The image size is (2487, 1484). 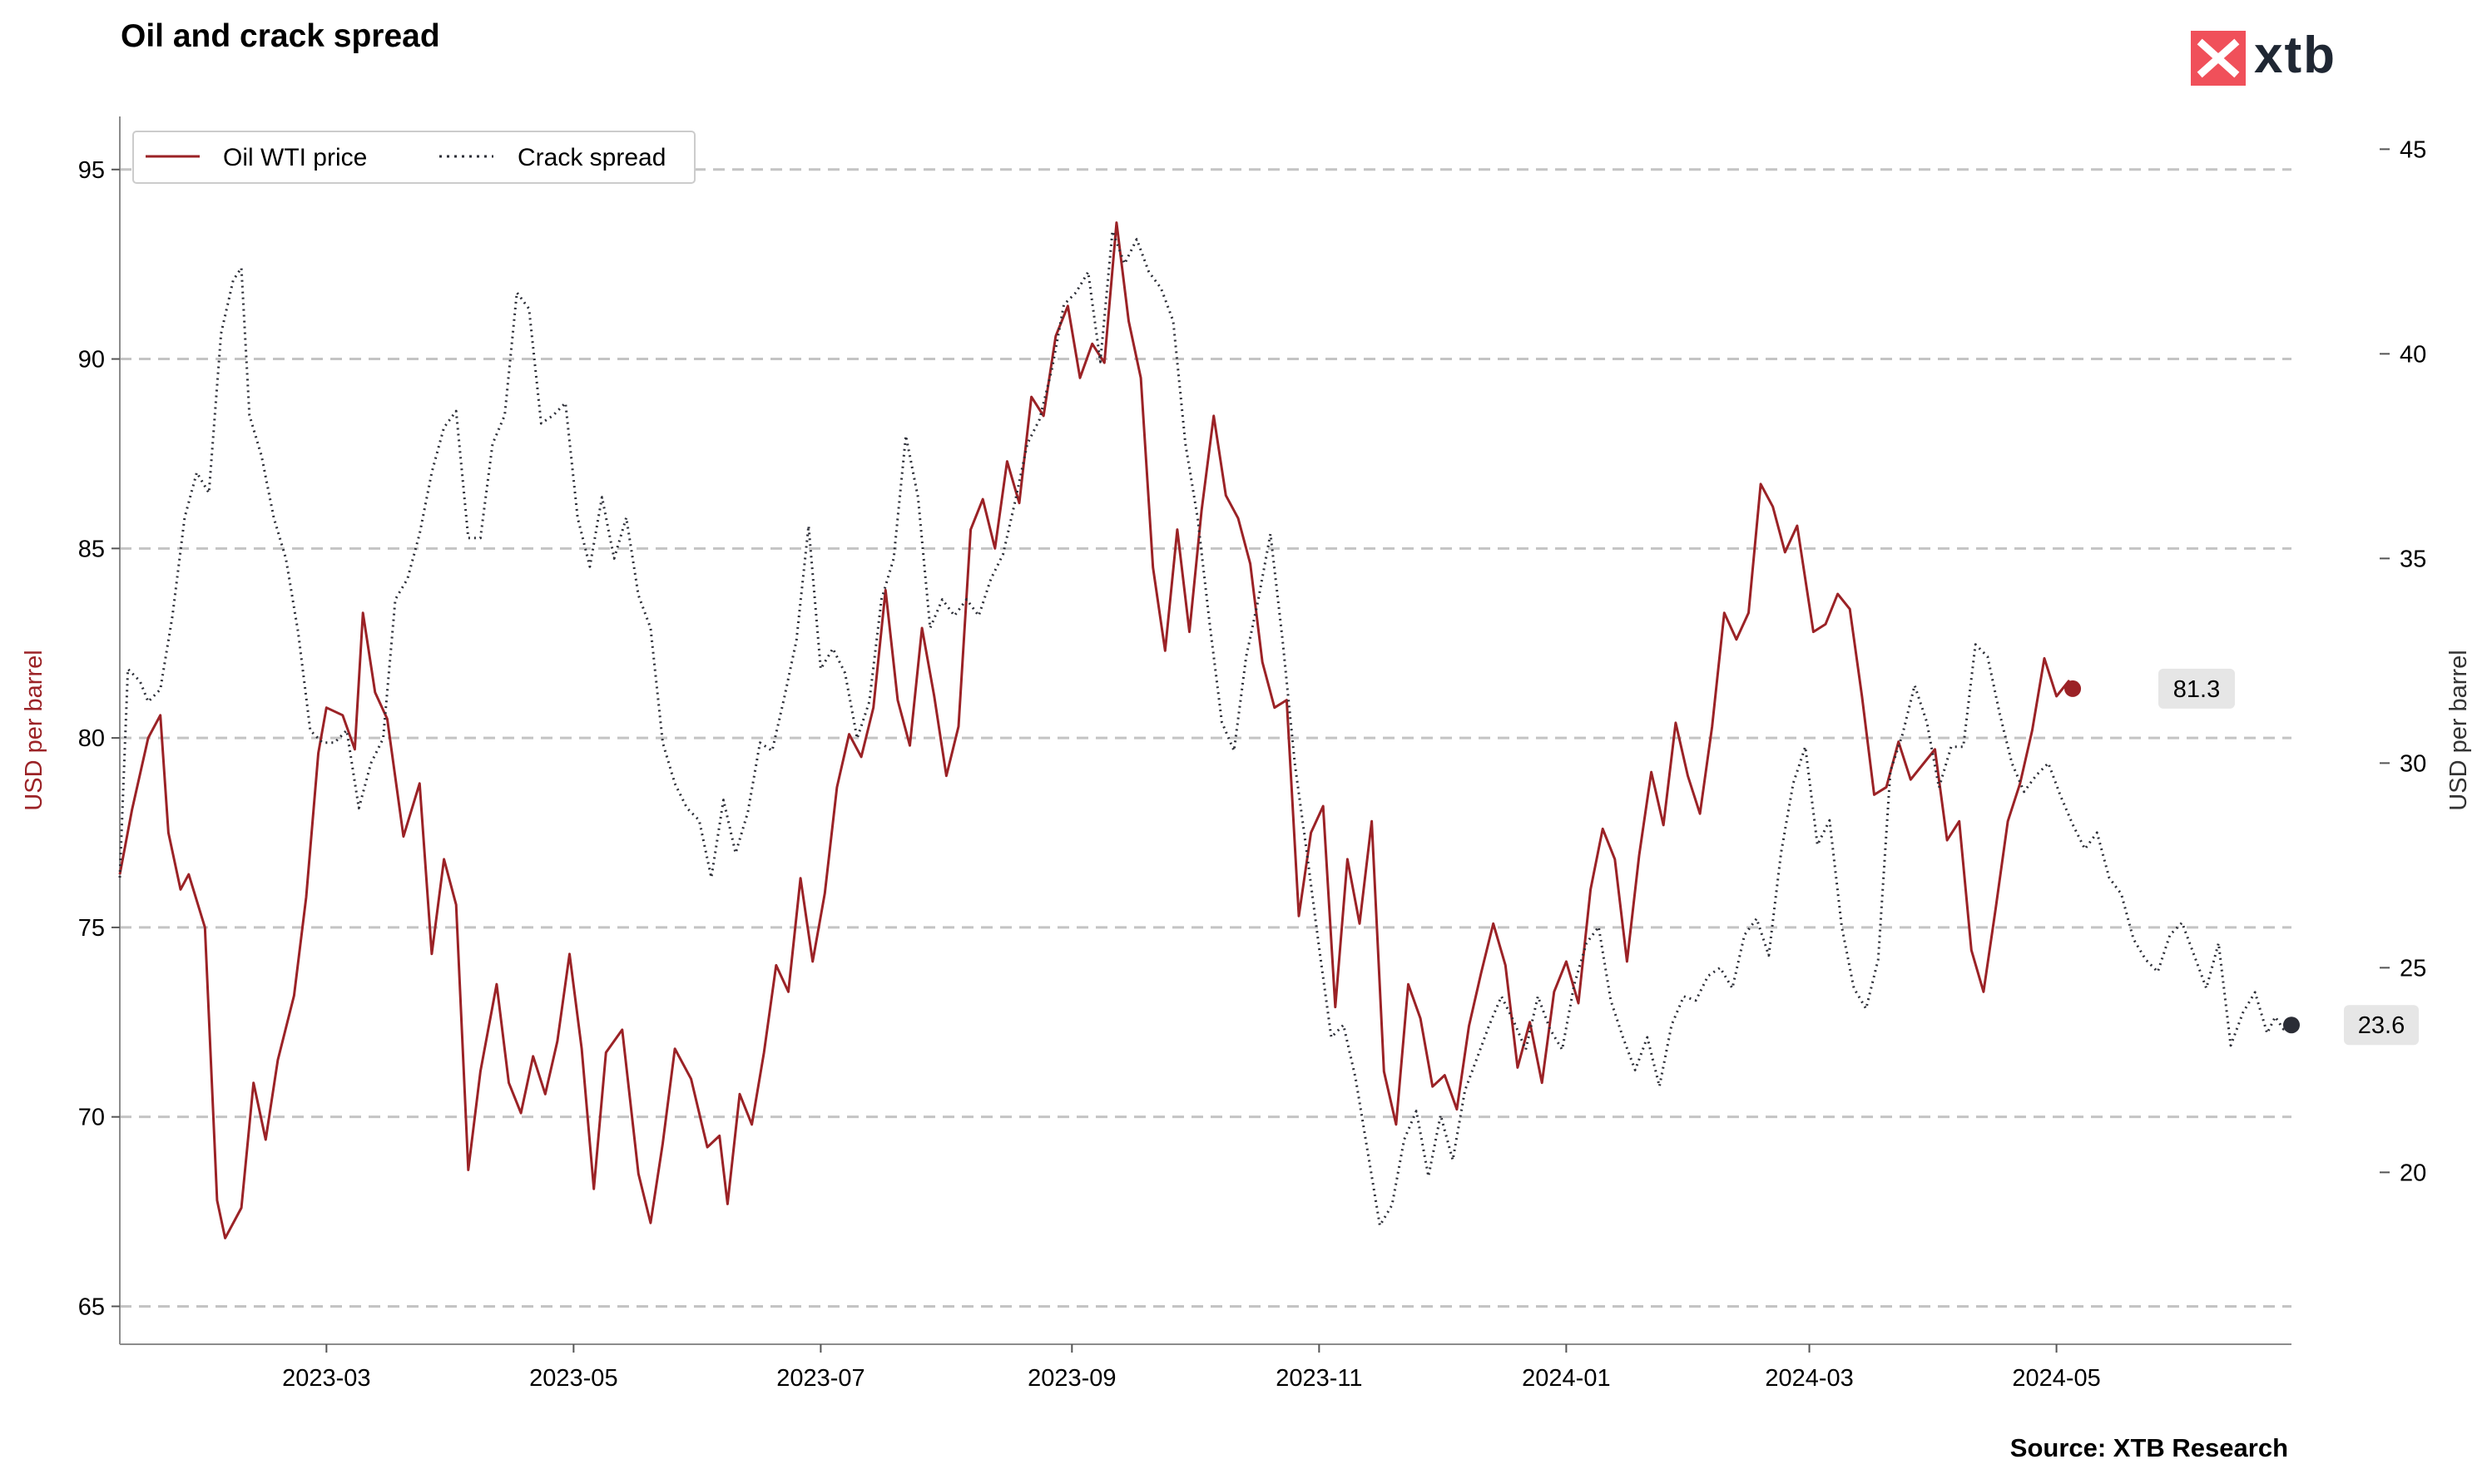 What do you see at coordinates (2413, 149) in the screenshot?
I see `y-right-tick-label: 45` at bounding box center [2413, 149].